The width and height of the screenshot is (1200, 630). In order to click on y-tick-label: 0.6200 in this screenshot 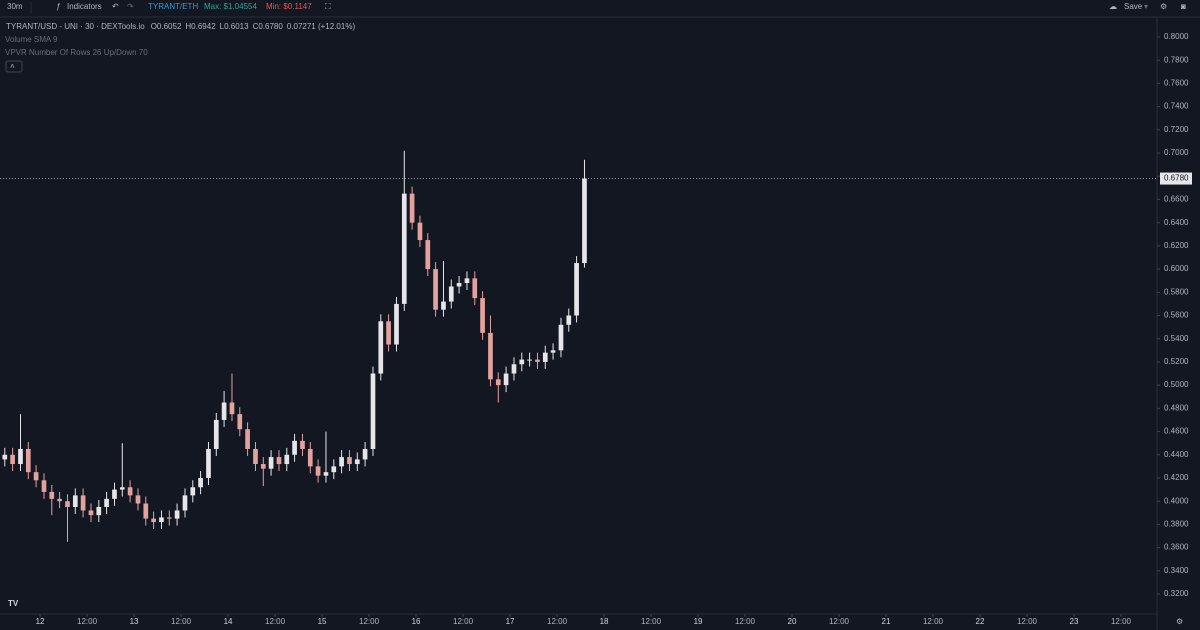, I will do `click(1176, 245)`.